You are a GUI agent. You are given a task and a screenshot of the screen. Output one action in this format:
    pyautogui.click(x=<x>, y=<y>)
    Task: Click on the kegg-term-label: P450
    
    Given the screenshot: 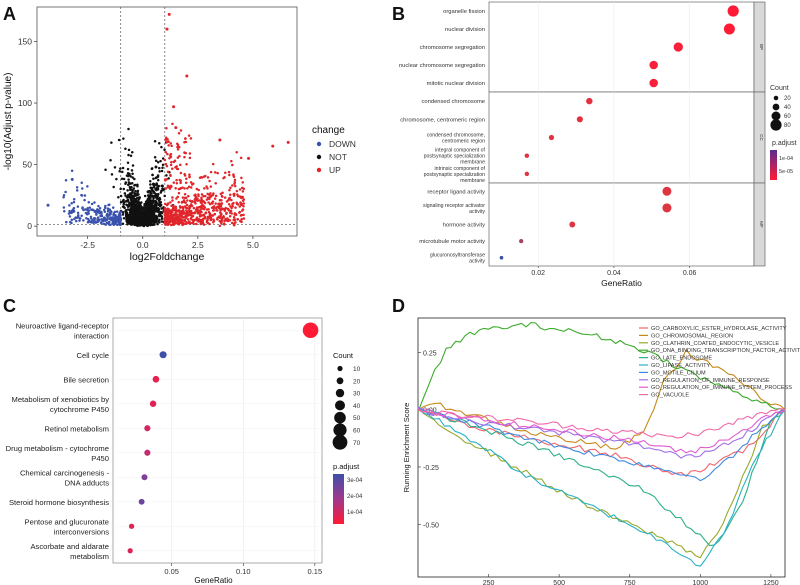 What is the action you would take?
    pyautogui.click(x=100, y=458)
    